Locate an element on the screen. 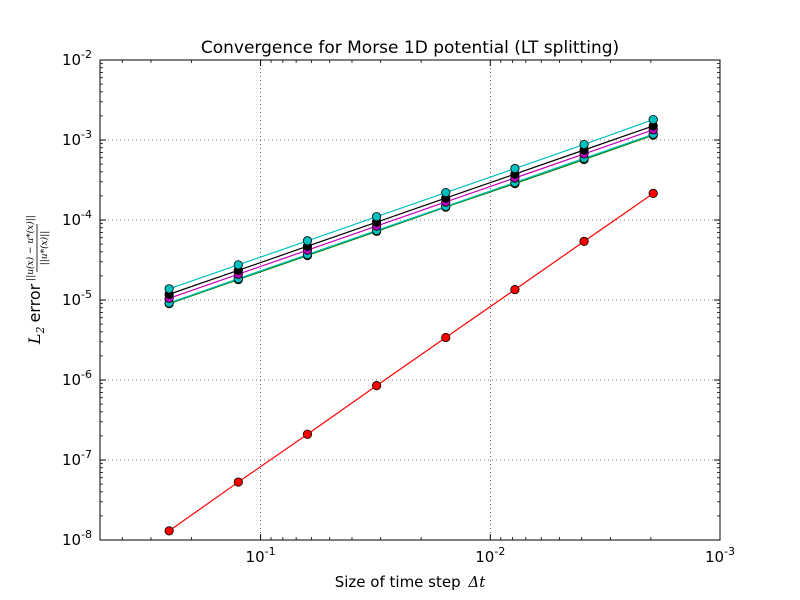  y-axis-label-prefix: L is located at coordinates (34, 340).